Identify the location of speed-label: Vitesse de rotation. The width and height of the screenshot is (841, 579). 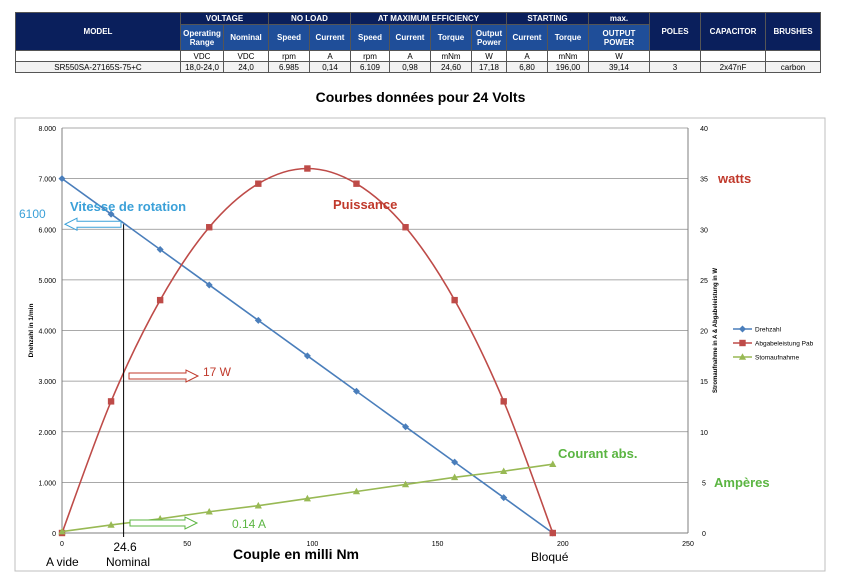
(128, 206).